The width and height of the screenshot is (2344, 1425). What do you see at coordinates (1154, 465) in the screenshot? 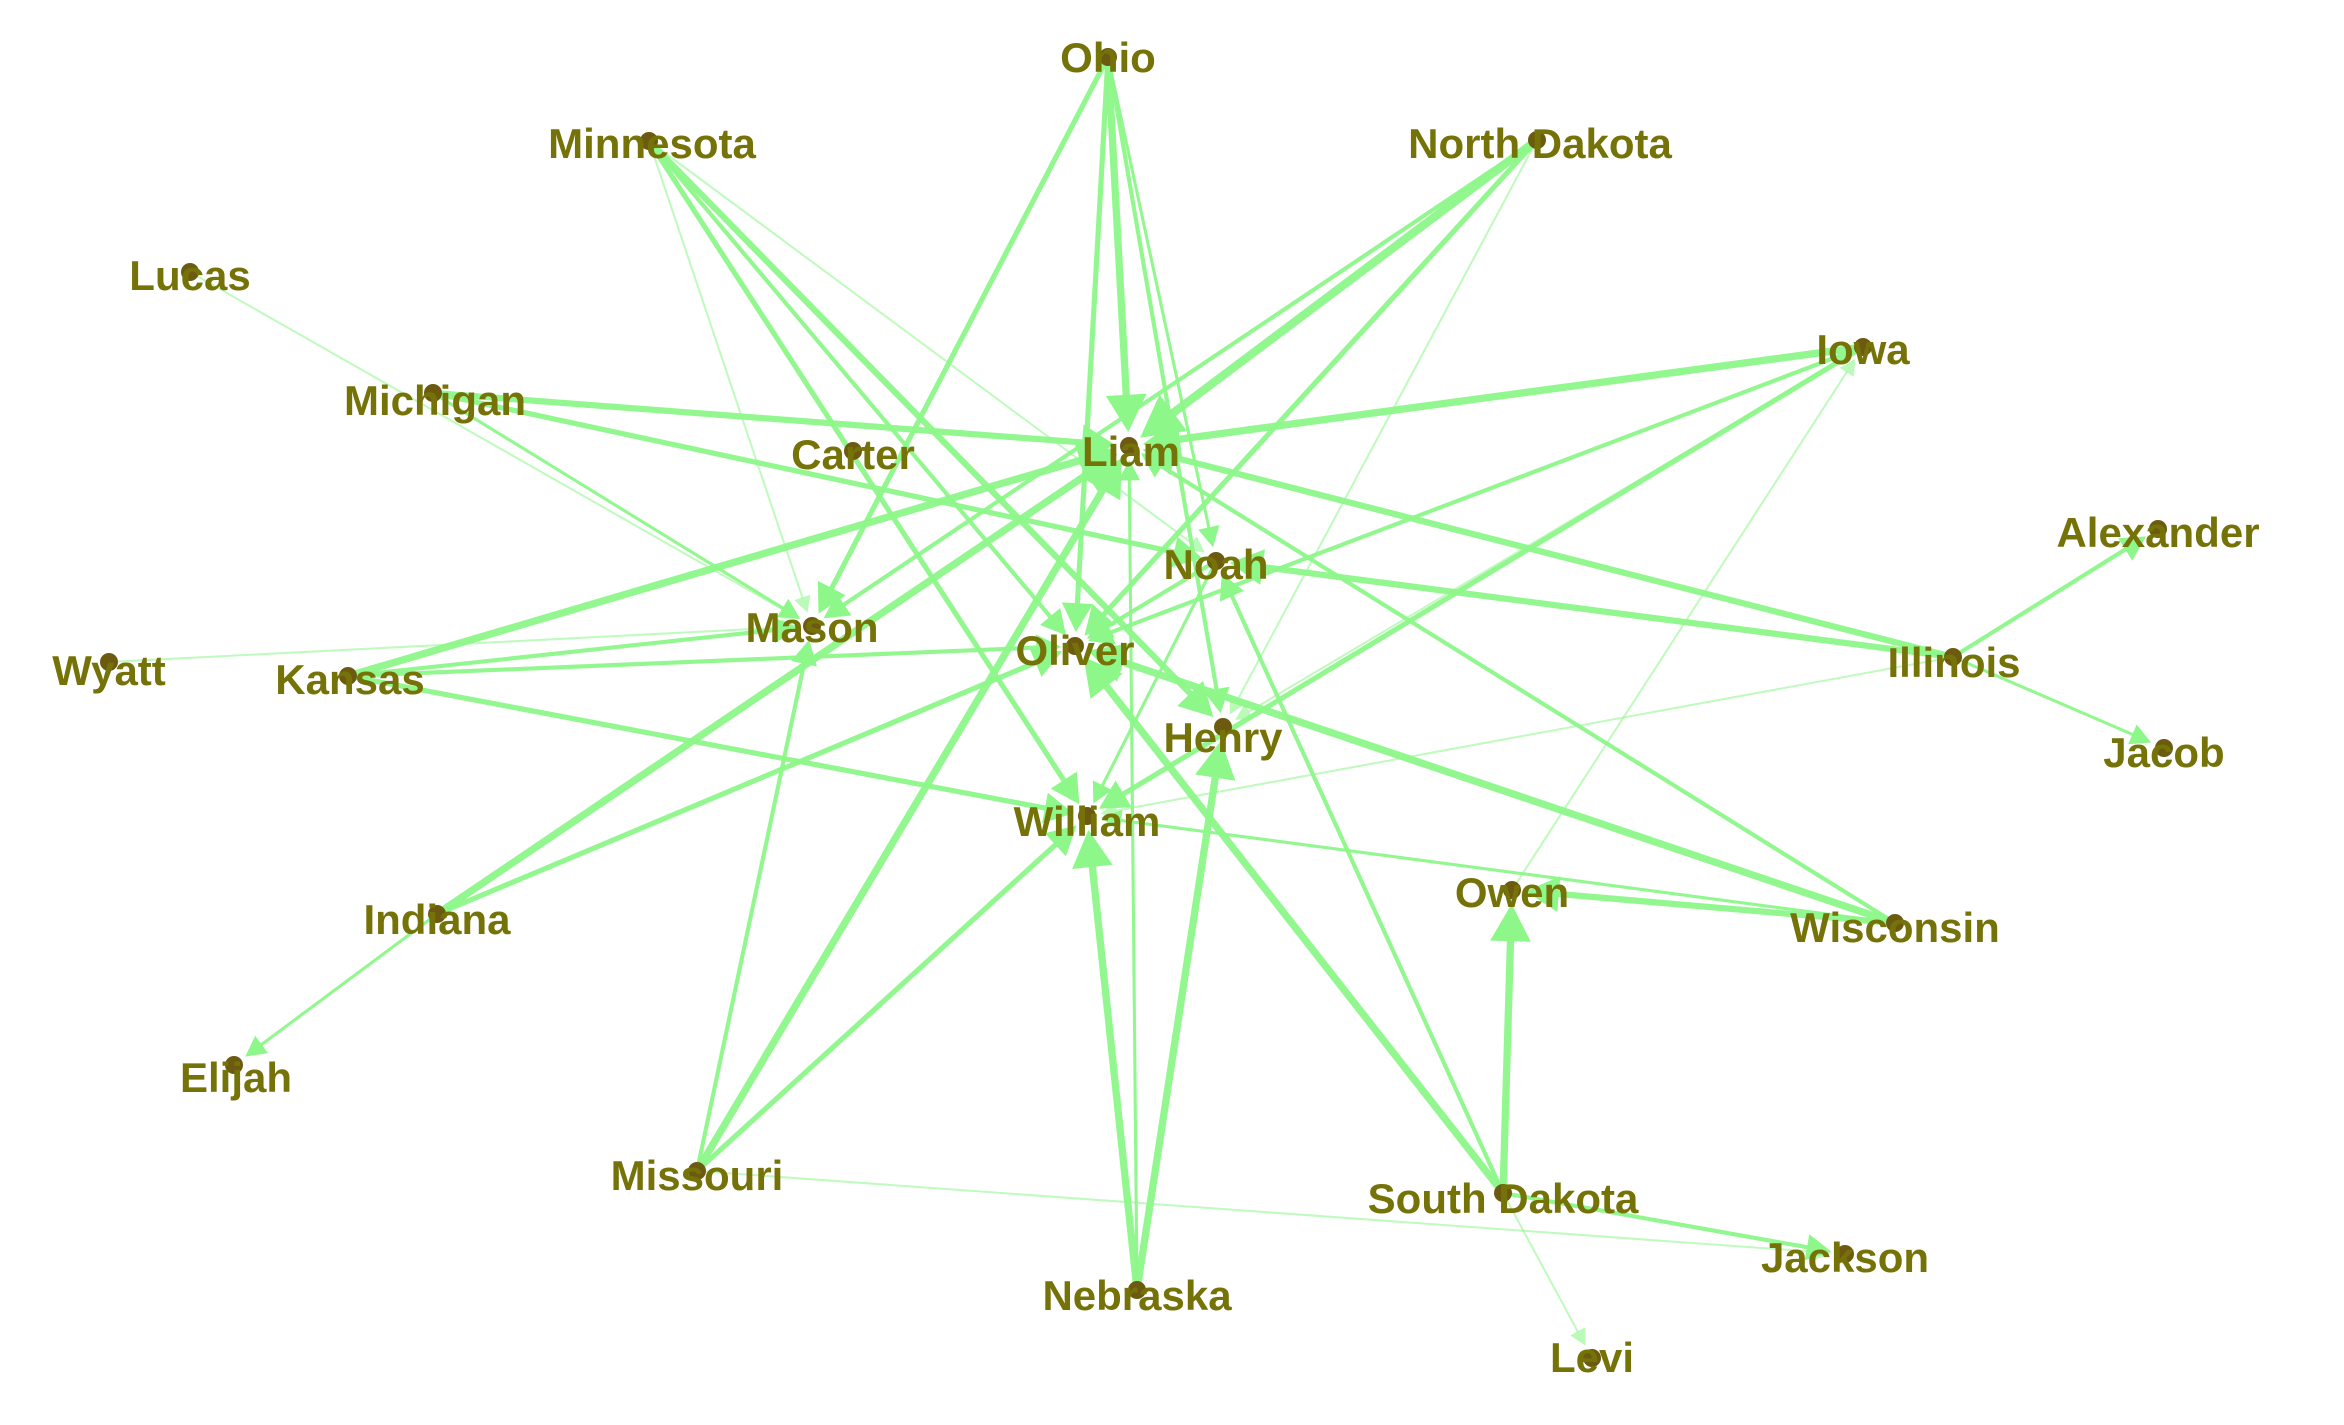
I see `arrowhead-wisconsin-to-liam` at bounding box center [1154, 465].